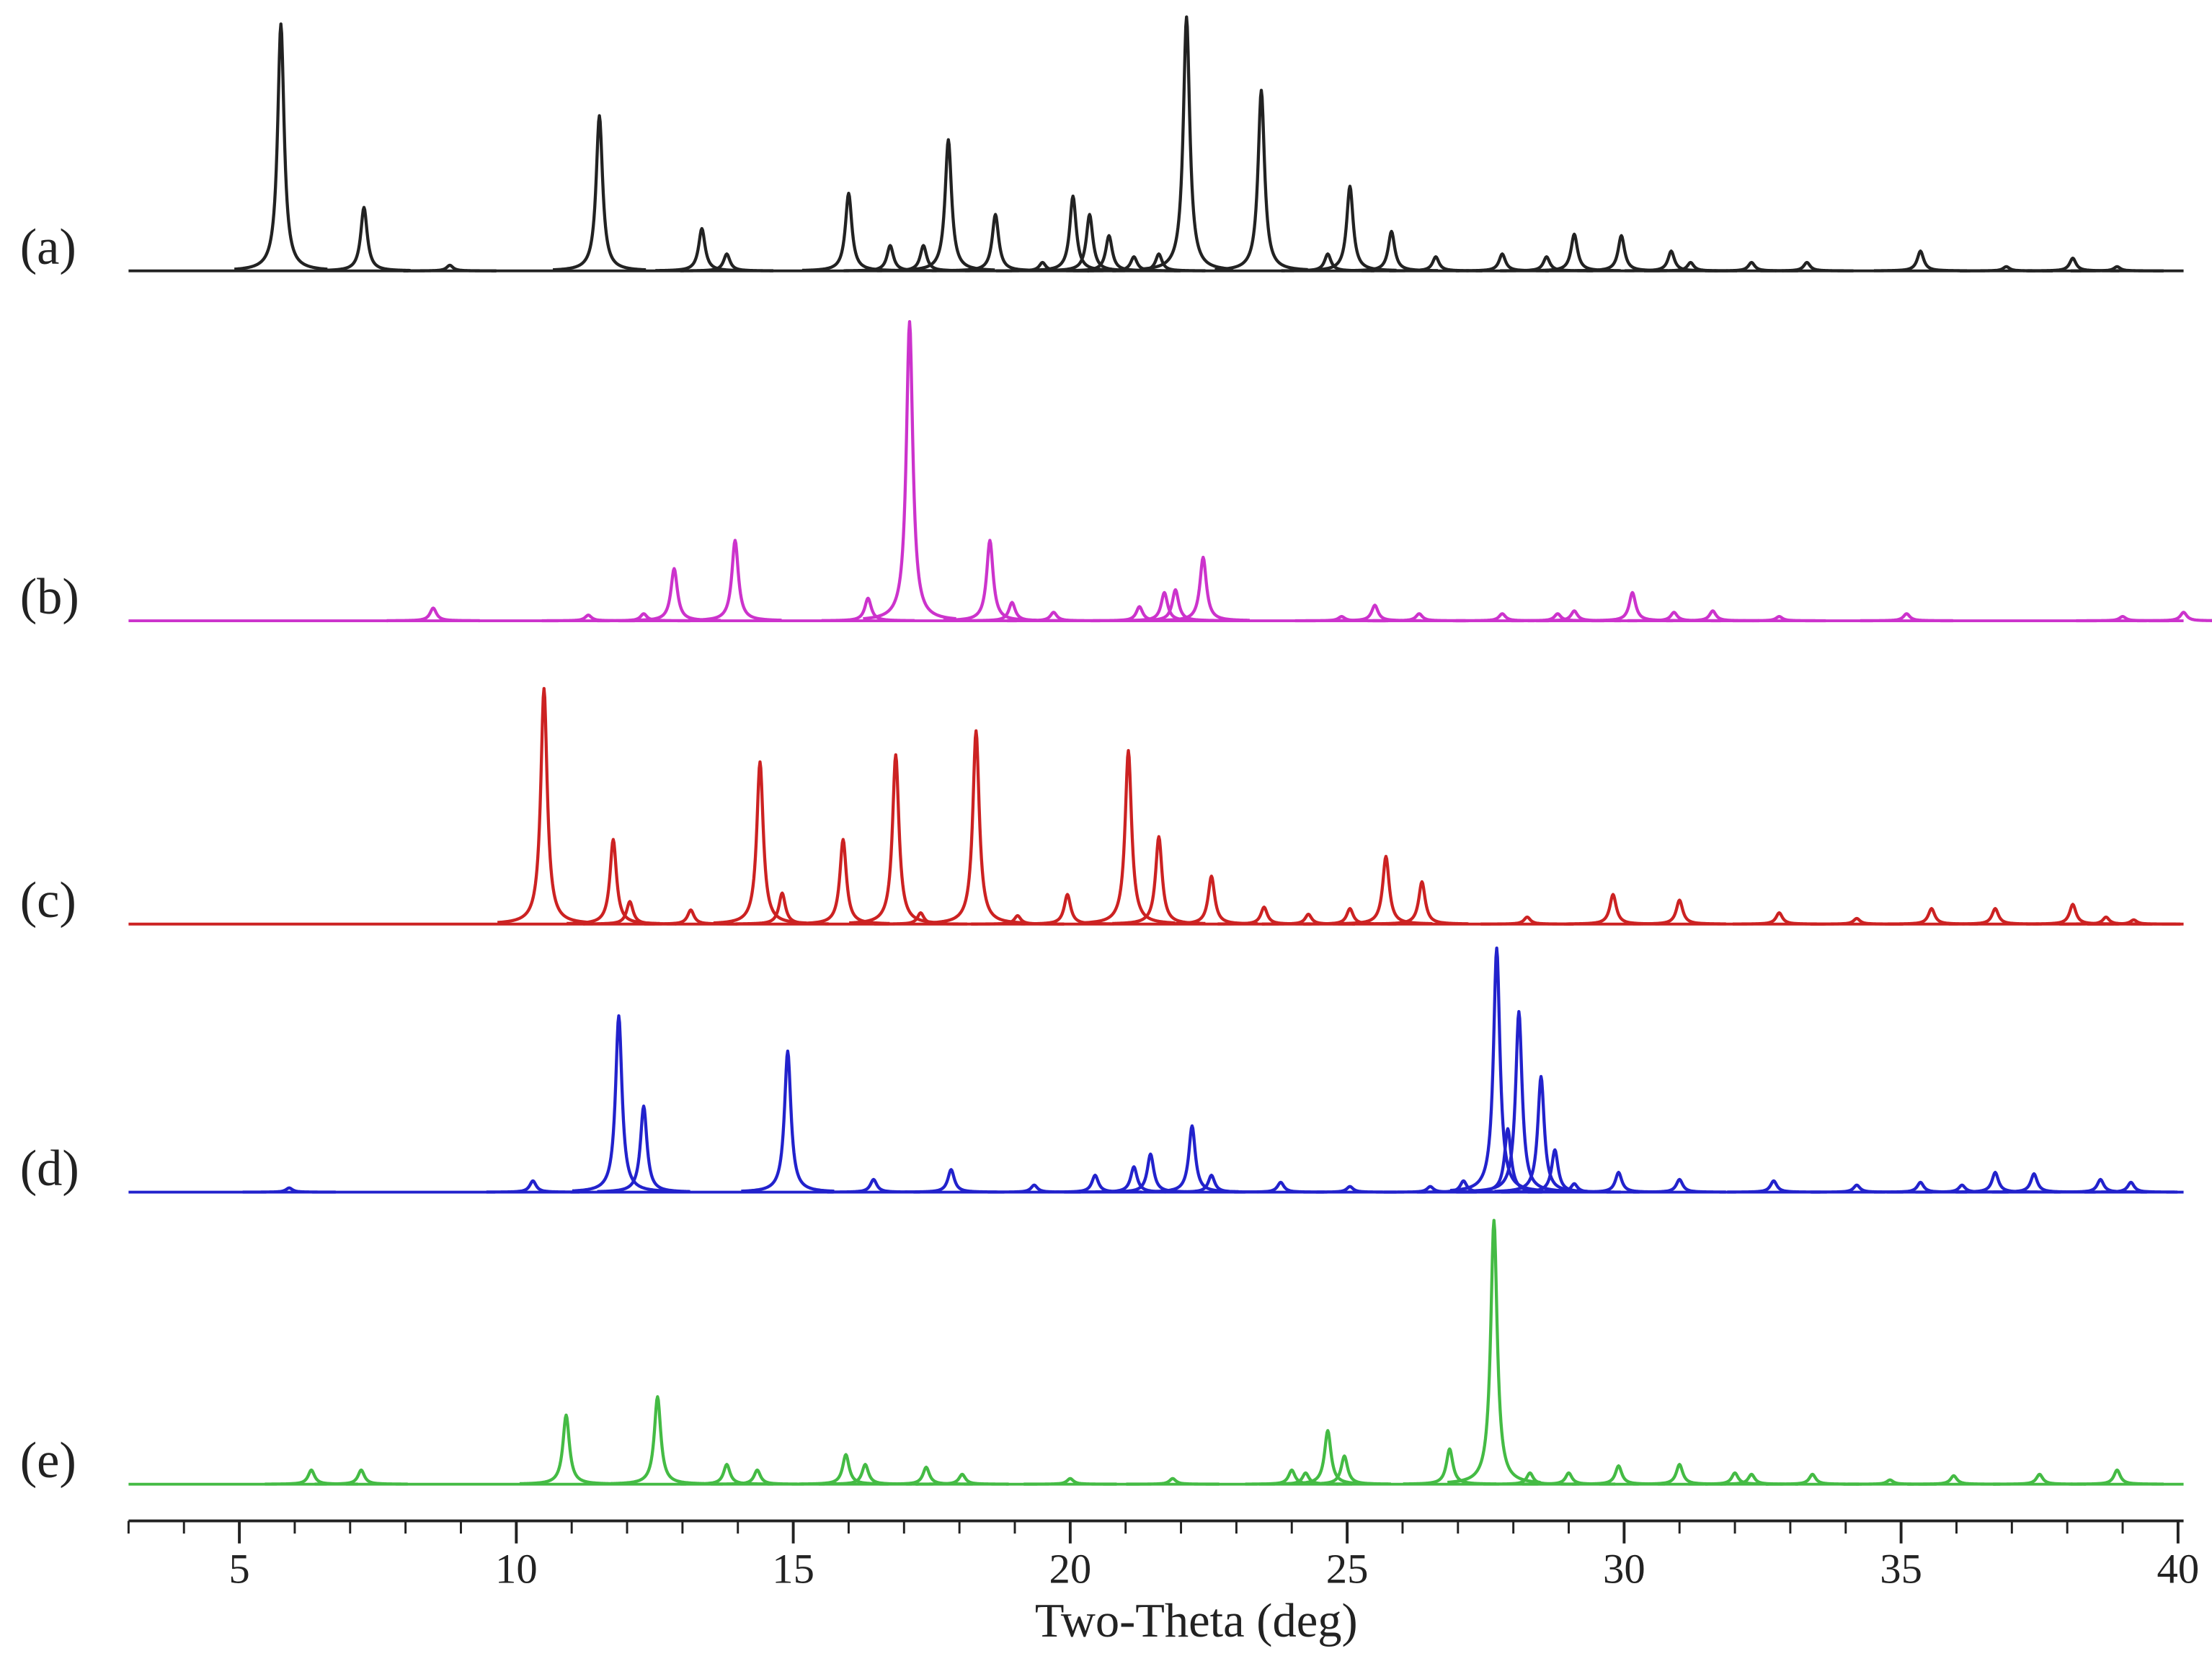 Image resolution: width=2212 pixels, height=1669 pixels. What do you see at coordinates (1347, 1569) in the screenshot?
I see `x-tick-label: 25` at bounding box center [1347, 1569].